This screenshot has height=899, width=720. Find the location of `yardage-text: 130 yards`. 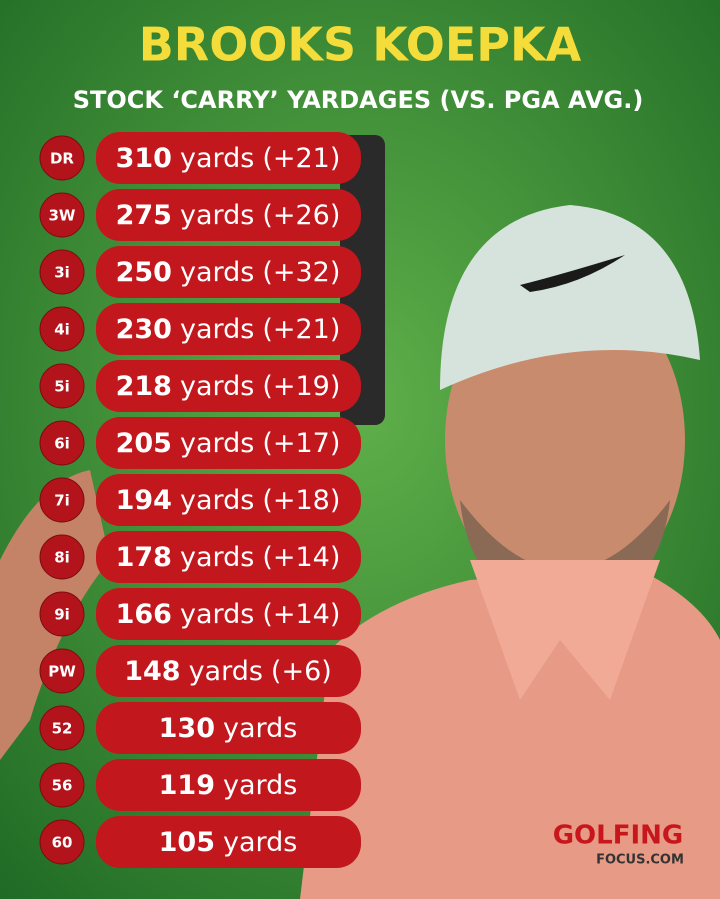

yardage-text: 130 yards is located at coordinates (228, 728).